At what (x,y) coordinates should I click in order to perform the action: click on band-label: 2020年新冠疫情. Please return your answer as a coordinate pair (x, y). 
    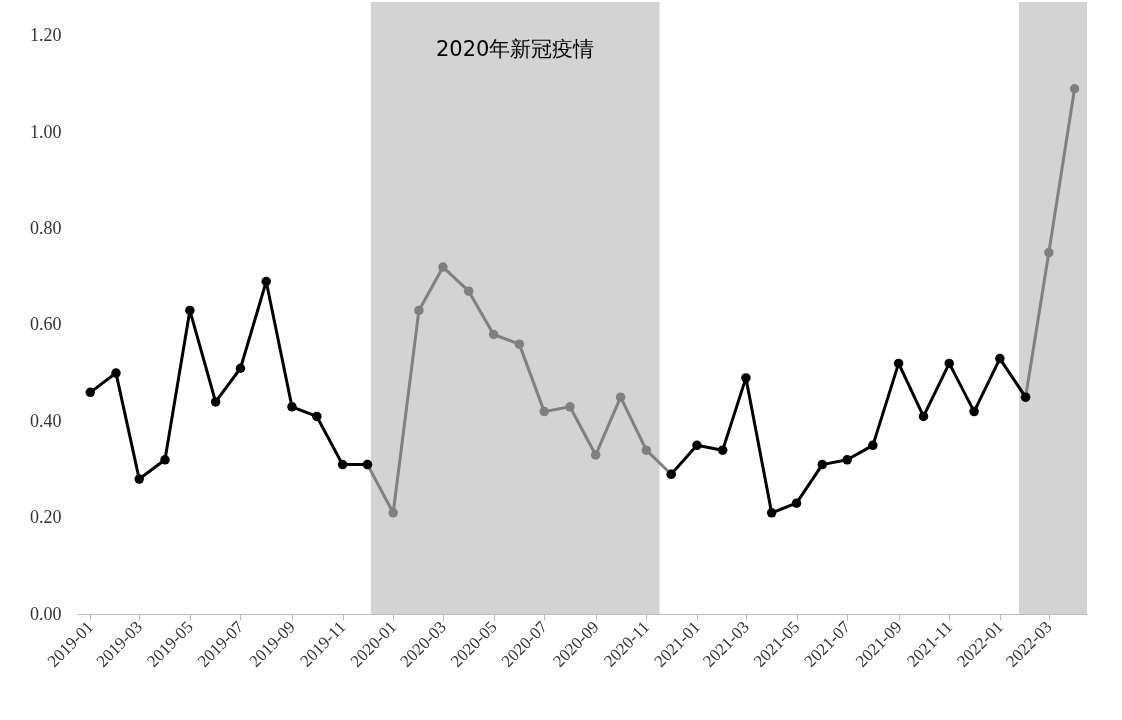
    Looking at the image, I should click on (515, 49).